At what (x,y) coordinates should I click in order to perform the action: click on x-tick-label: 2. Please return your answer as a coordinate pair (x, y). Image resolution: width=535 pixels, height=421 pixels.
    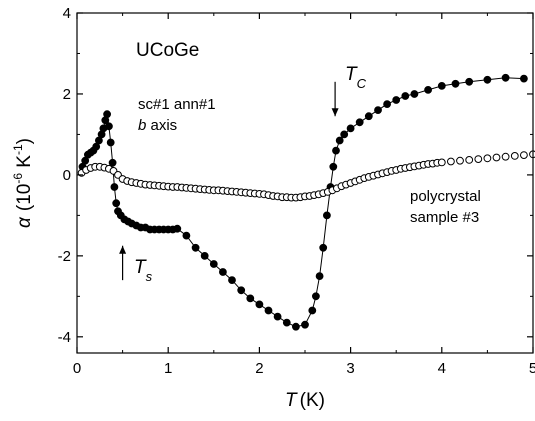
    Looking at the image, I should click on (259, 368).